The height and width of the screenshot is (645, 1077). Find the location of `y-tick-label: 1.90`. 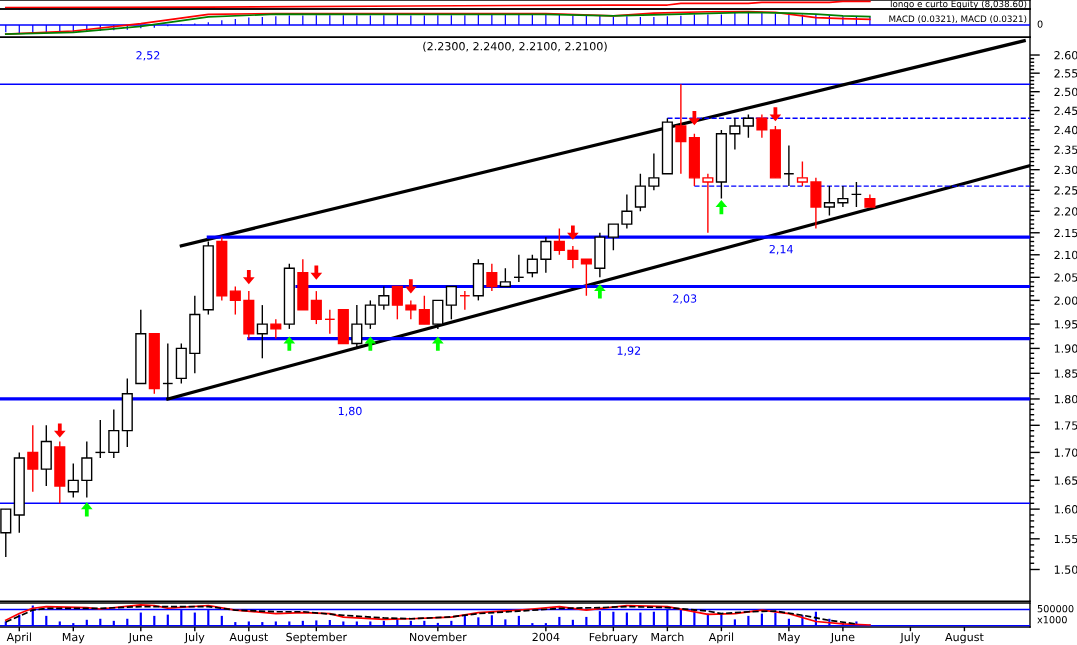

y-tick-label: 1.90 is located at coordinates (1065, 348).